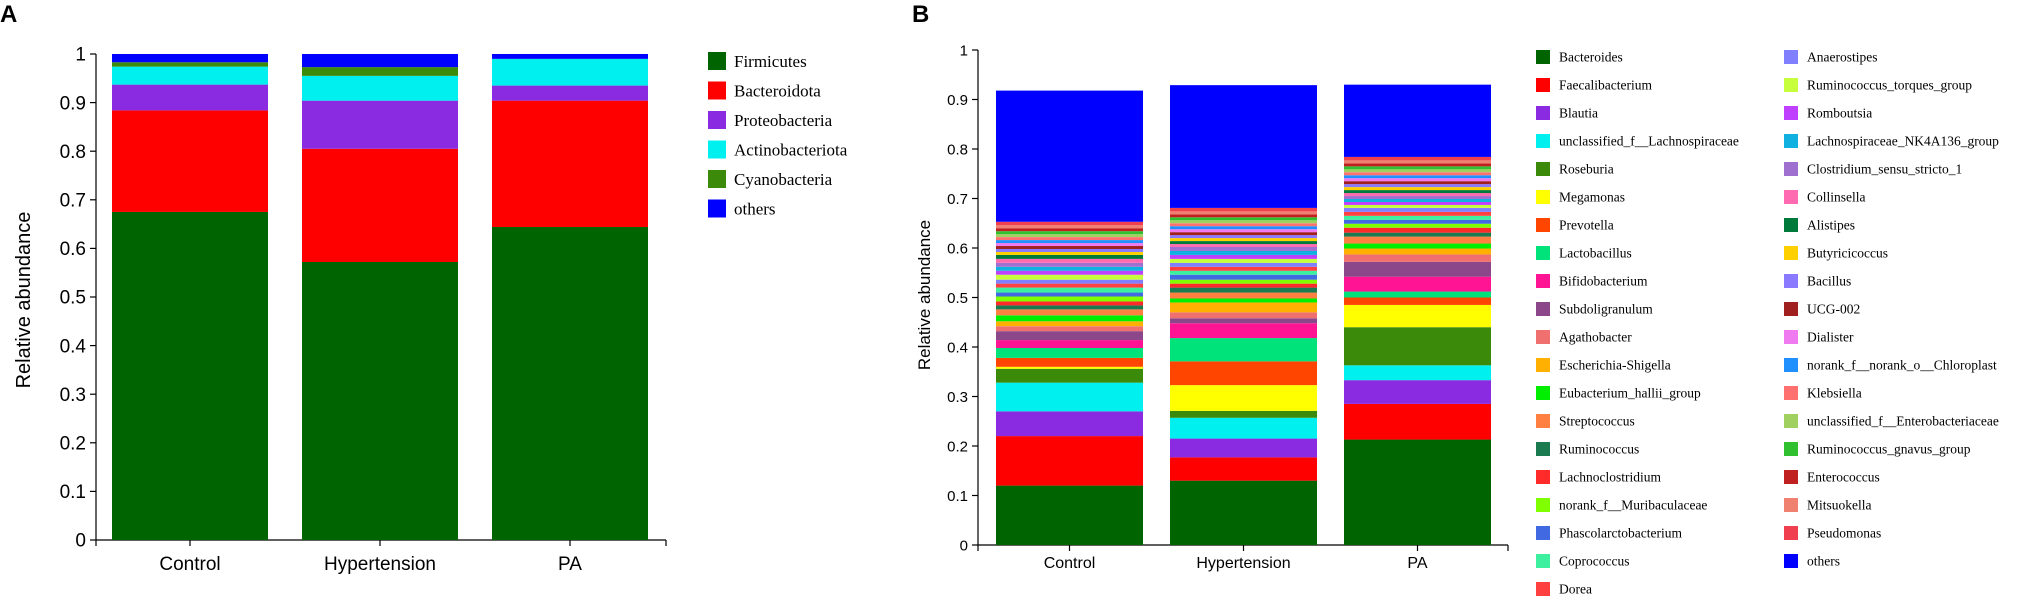 The height and width of the screenshot is (600, 2024). What do you see at coordinates (1069, 424) in the screenshot?
I see `panel-b-bar-control-blautia` at bounding box center [1069, 424].